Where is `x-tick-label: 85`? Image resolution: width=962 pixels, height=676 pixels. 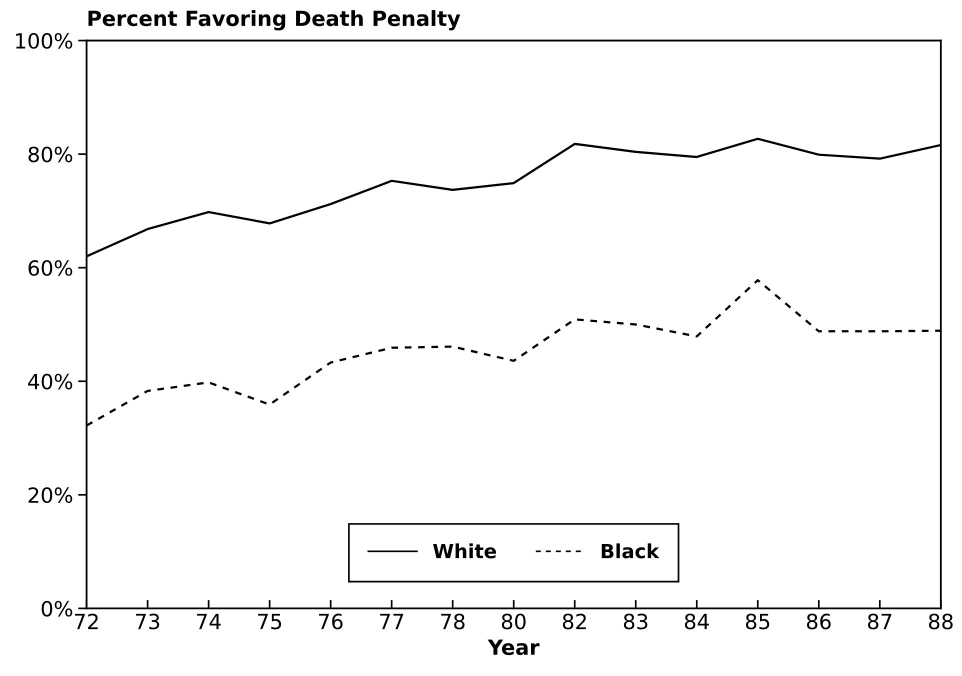
x-tick-label: 85 is located at coordinates (758, 622).